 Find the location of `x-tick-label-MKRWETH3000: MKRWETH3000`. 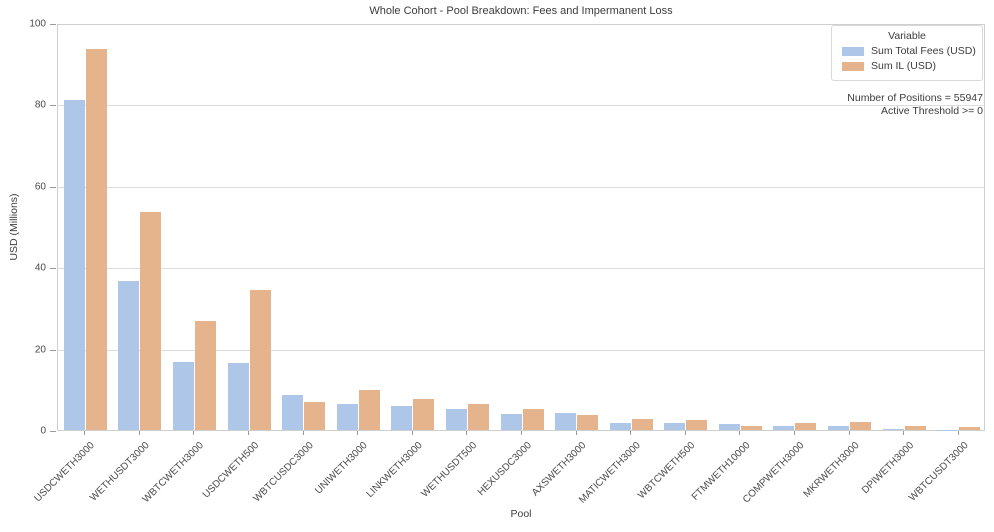

x-tick-label-MKRWETH3000: MKRWETH3000 is located at coordinates (831, 470).